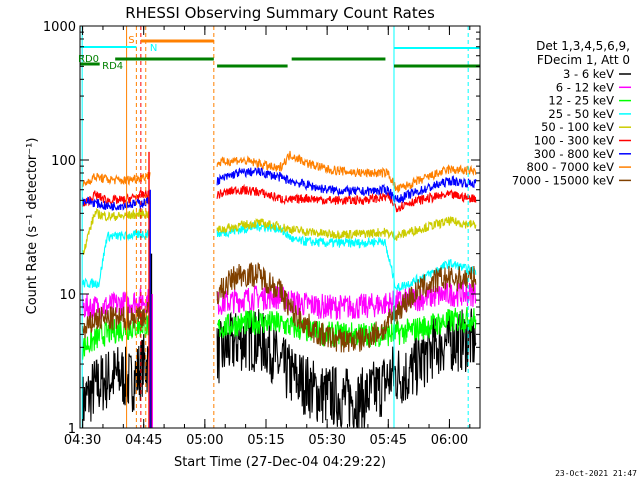 This screenshot has height=480, width=640. I want to click on legend-label-5: 50 - 100 keV, so click(577, 127).